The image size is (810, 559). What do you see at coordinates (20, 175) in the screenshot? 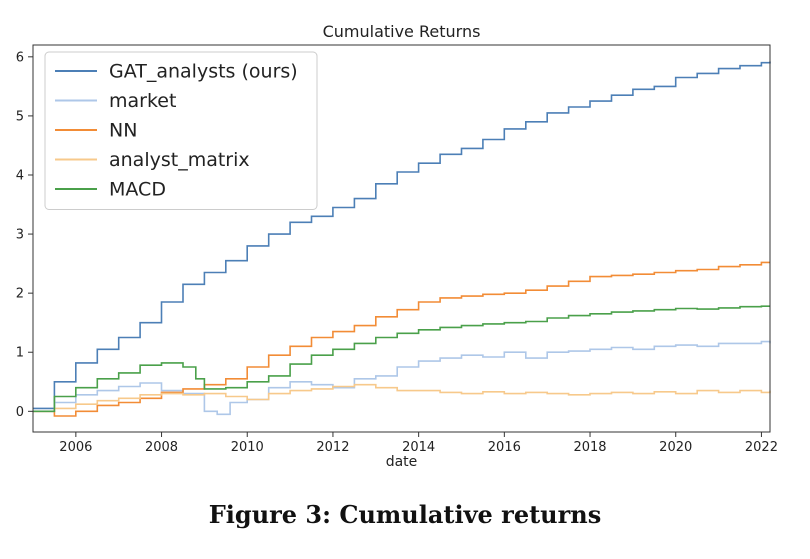
I see `y-tick-label: 4` at bounding box center [20, 175].